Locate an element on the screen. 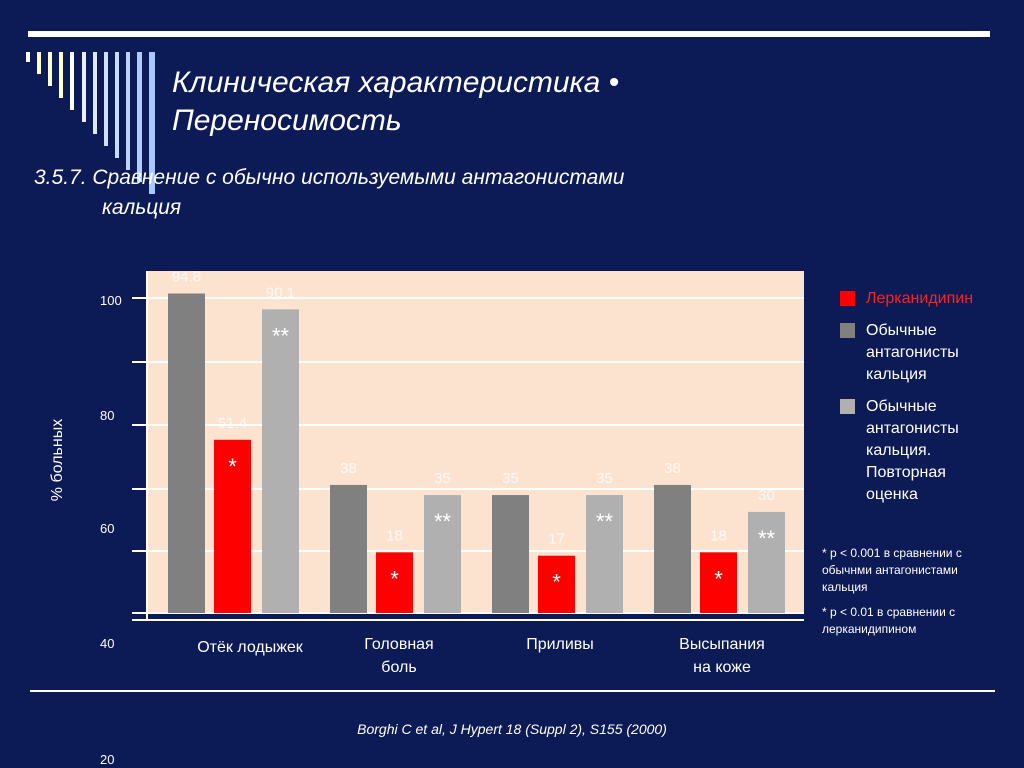 The width and height of the screenshot is (1024, 768). category-label: боль is located at coordinates (398, 667).